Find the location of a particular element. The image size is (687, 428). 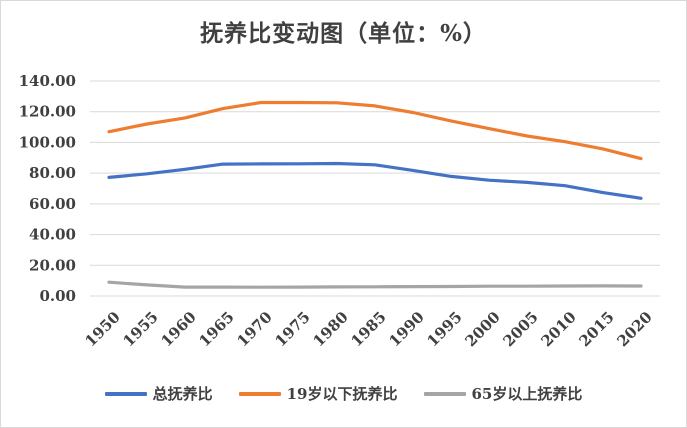

x-tick-label: 1970 is located at coordinates (255, 329).